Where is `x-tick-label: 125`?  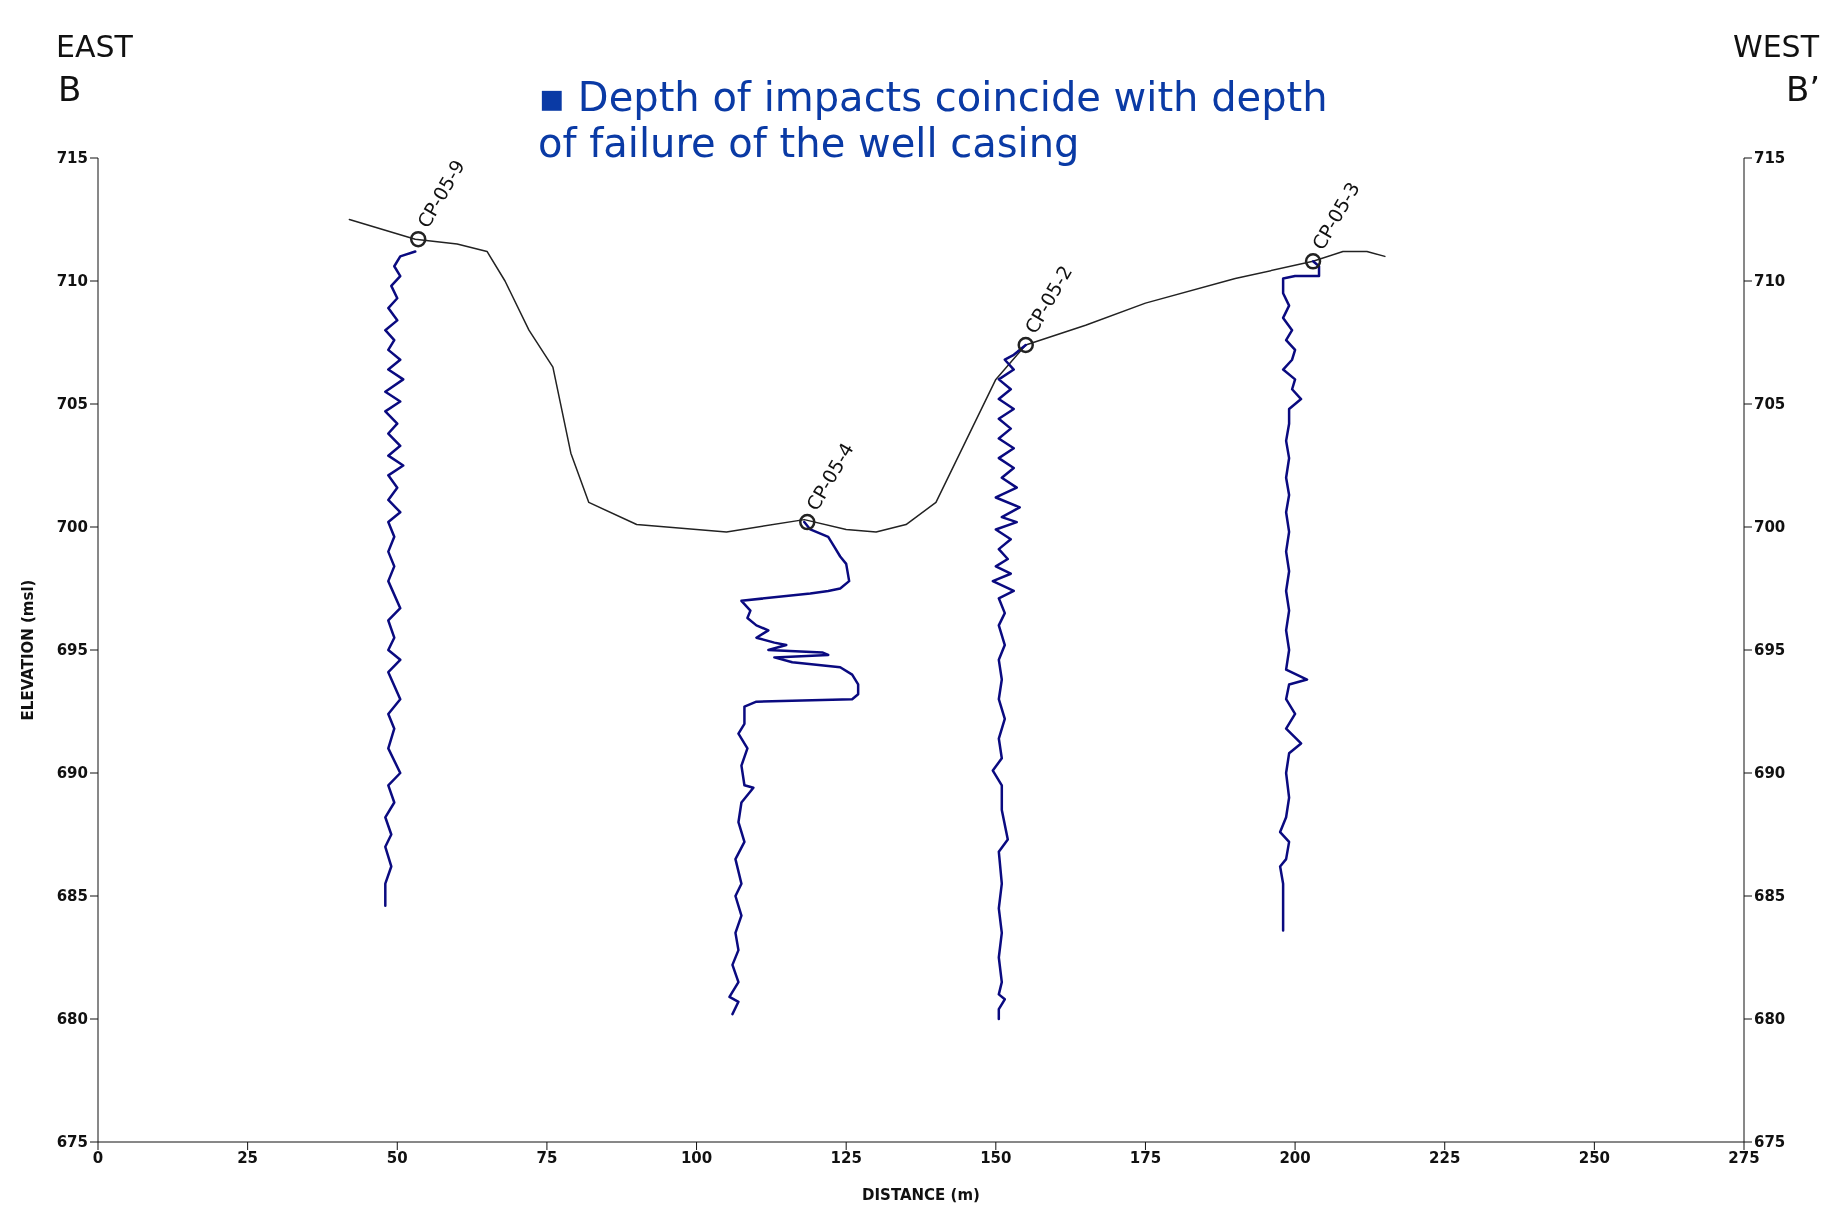 x-tick-label: 125 is located at coordinates (846, 1157).